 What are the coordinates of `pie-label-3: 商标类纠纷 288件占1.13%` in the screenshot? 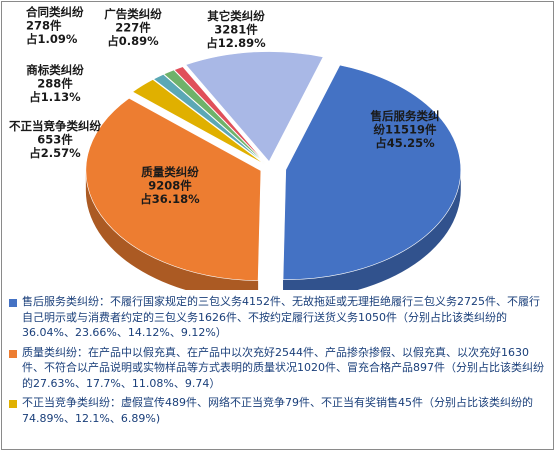 It's located at (55, 83).